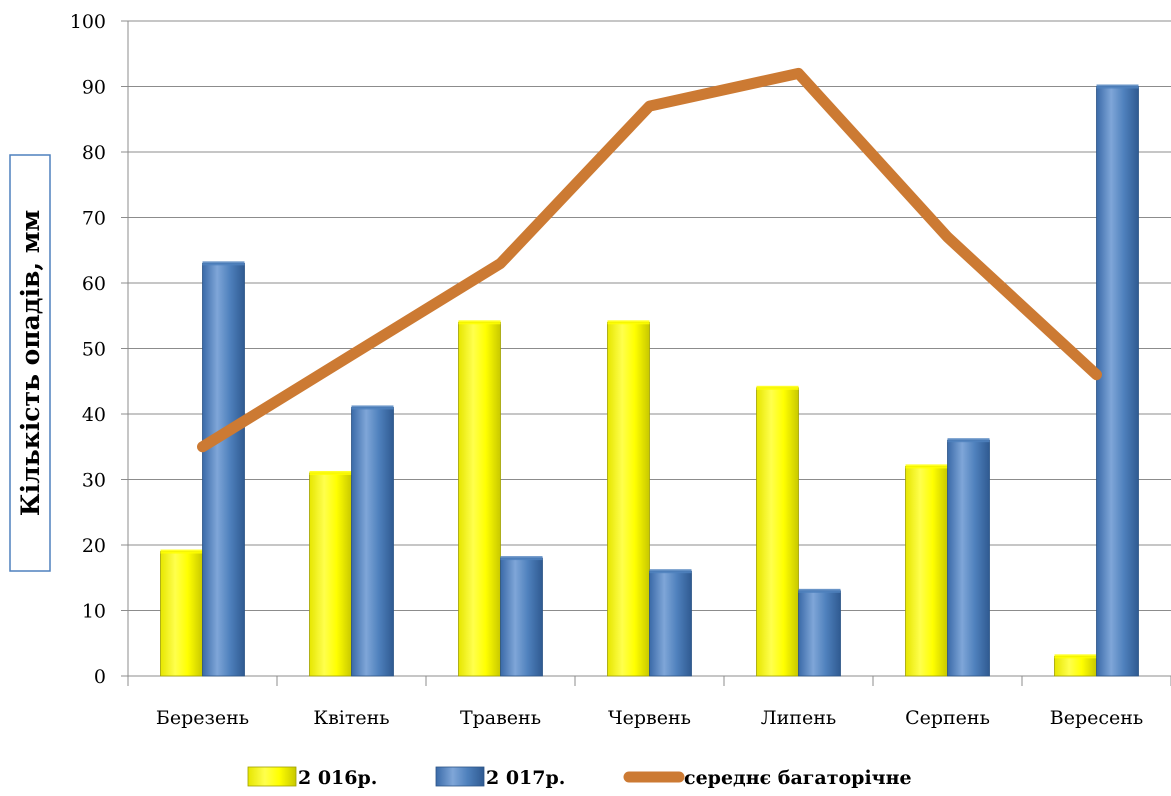  Describe the element at coordinates (94, 153) in the screenshot. I see `y-tick-label: 80` at that location.